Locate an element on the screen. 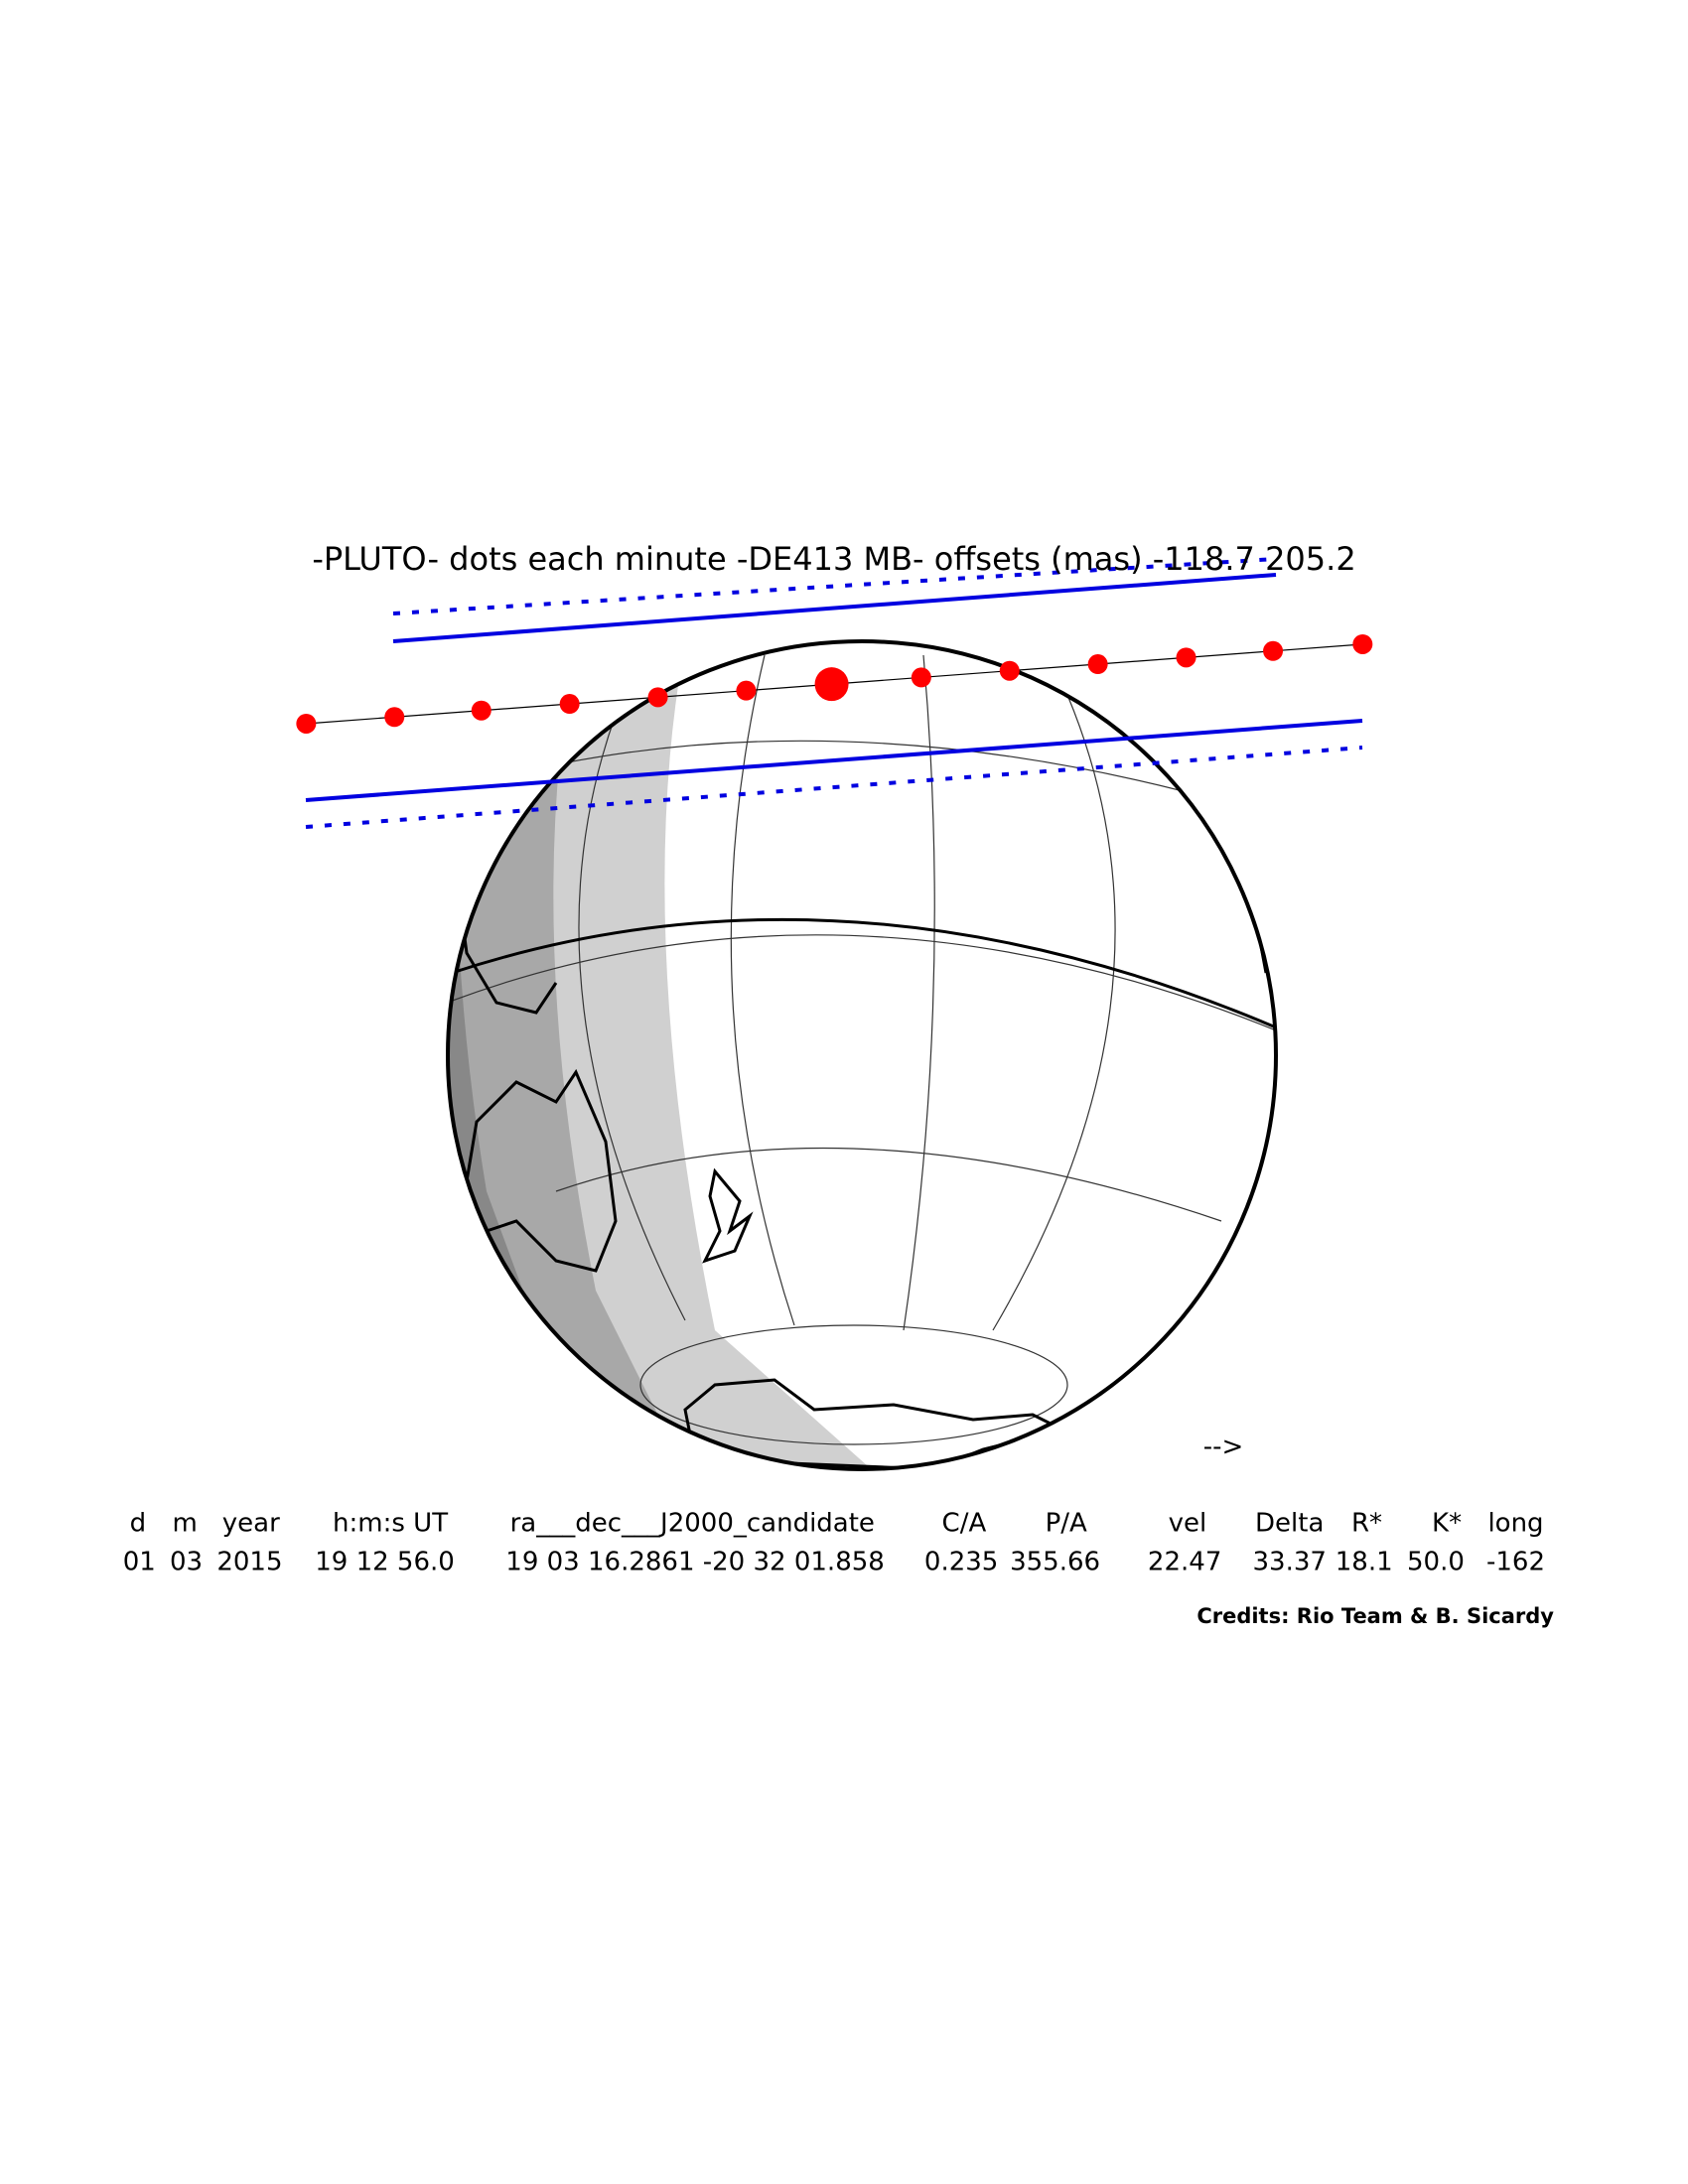 This screenshot has height=2184, width=1688. table-header: long is located at coordinates (1515, 1524).